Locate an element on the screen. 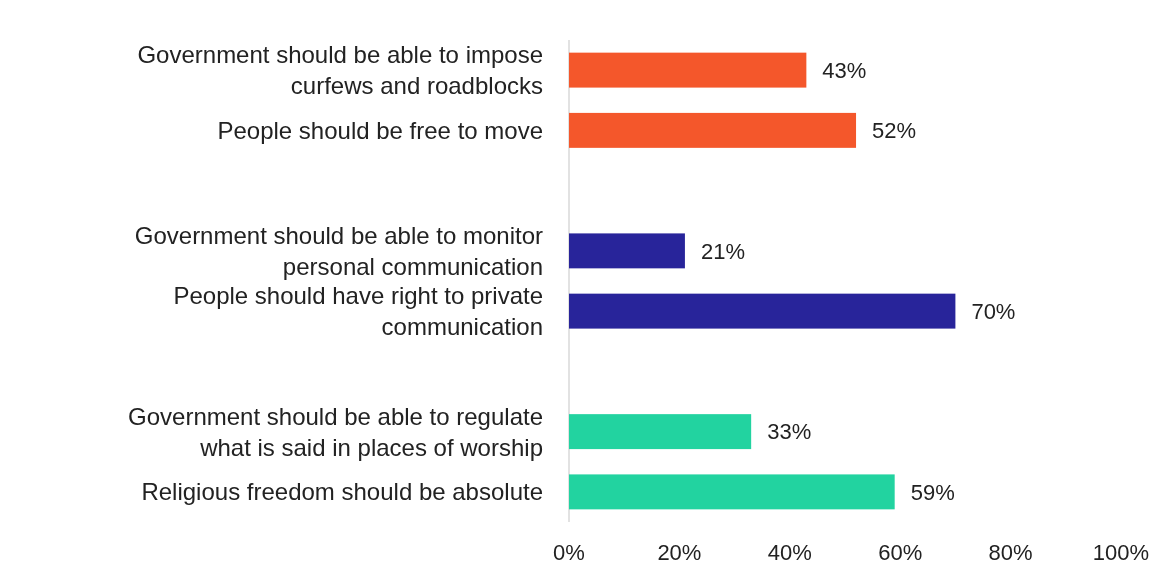  x-tick-label: 40% is located at coordinates (789, 552).